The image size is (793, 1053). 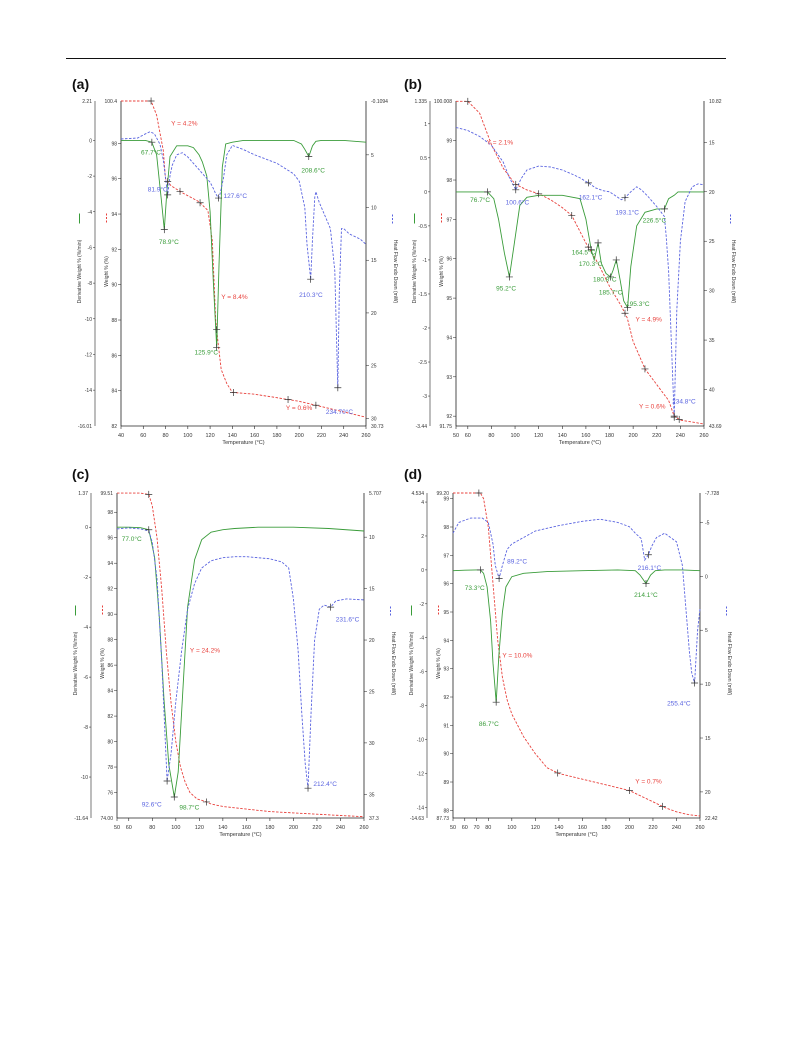 What do you see at coordinates (706, 577) in the screenshot?
I see `heat-tick-label: 0` at bounding box center [706, 577].